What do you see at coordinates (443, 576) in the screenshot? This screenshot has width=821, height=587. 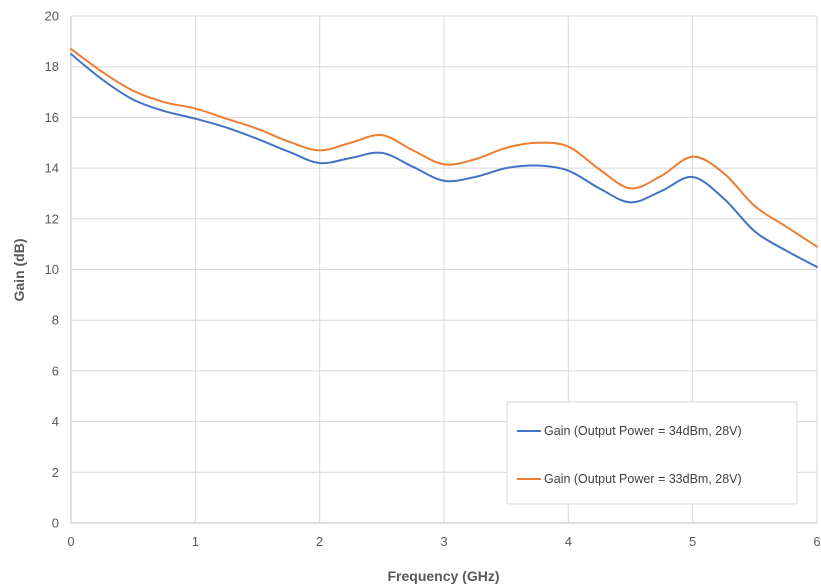 I see `x-axis-title: Frequency (GHz)` at bounding box center [443, 576].